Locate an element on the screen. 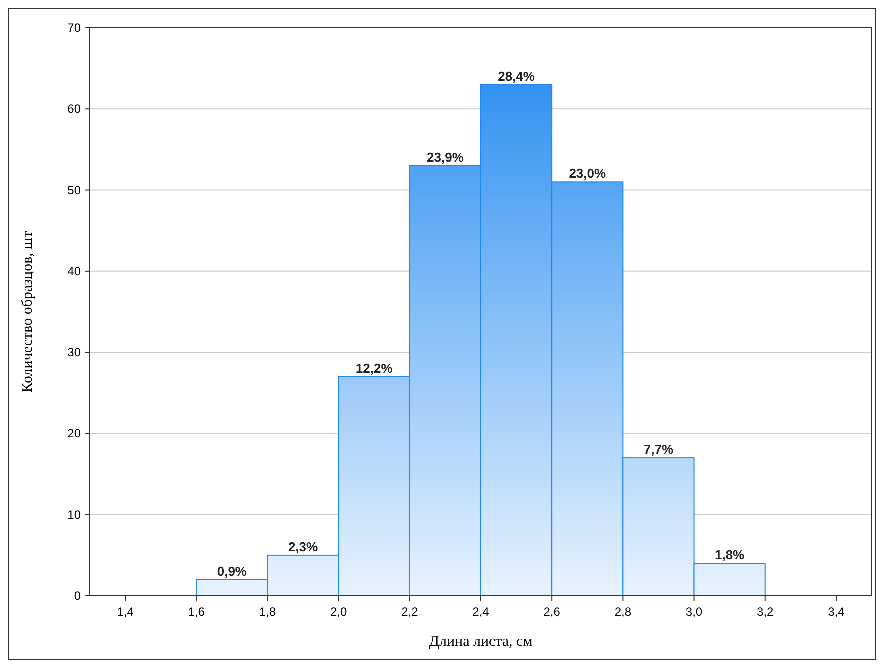  x-tick-label: 2,2 is located at coordinates (410, 612).